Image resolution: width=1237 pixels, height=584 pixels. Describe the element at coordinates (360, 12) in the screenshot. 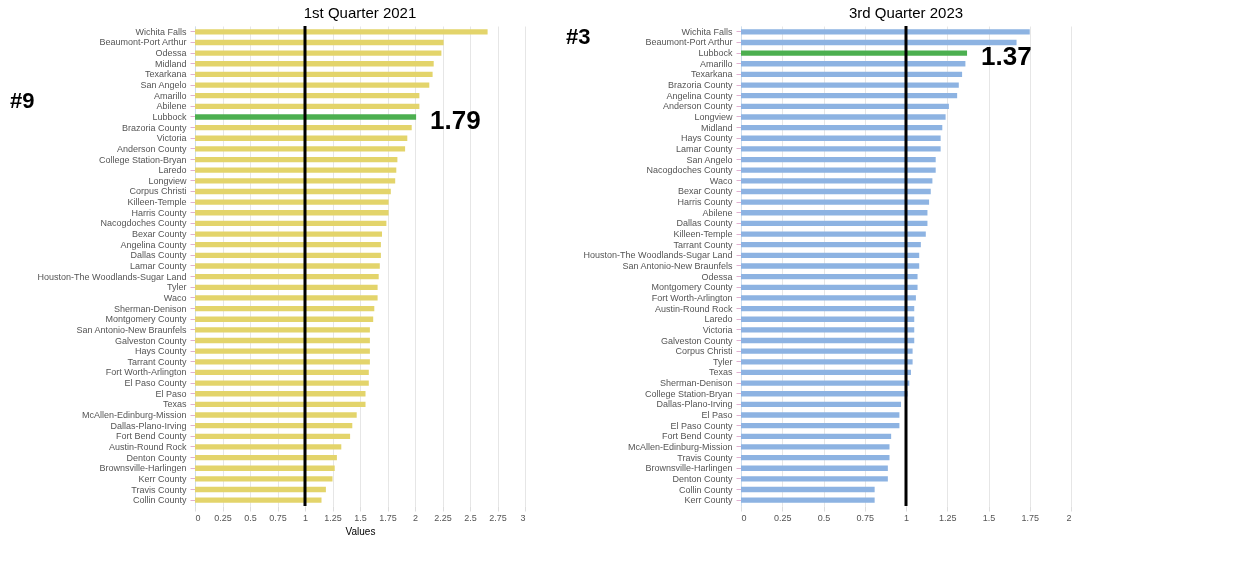

I see `chart-title: 1st Quarter 2021` at that location.